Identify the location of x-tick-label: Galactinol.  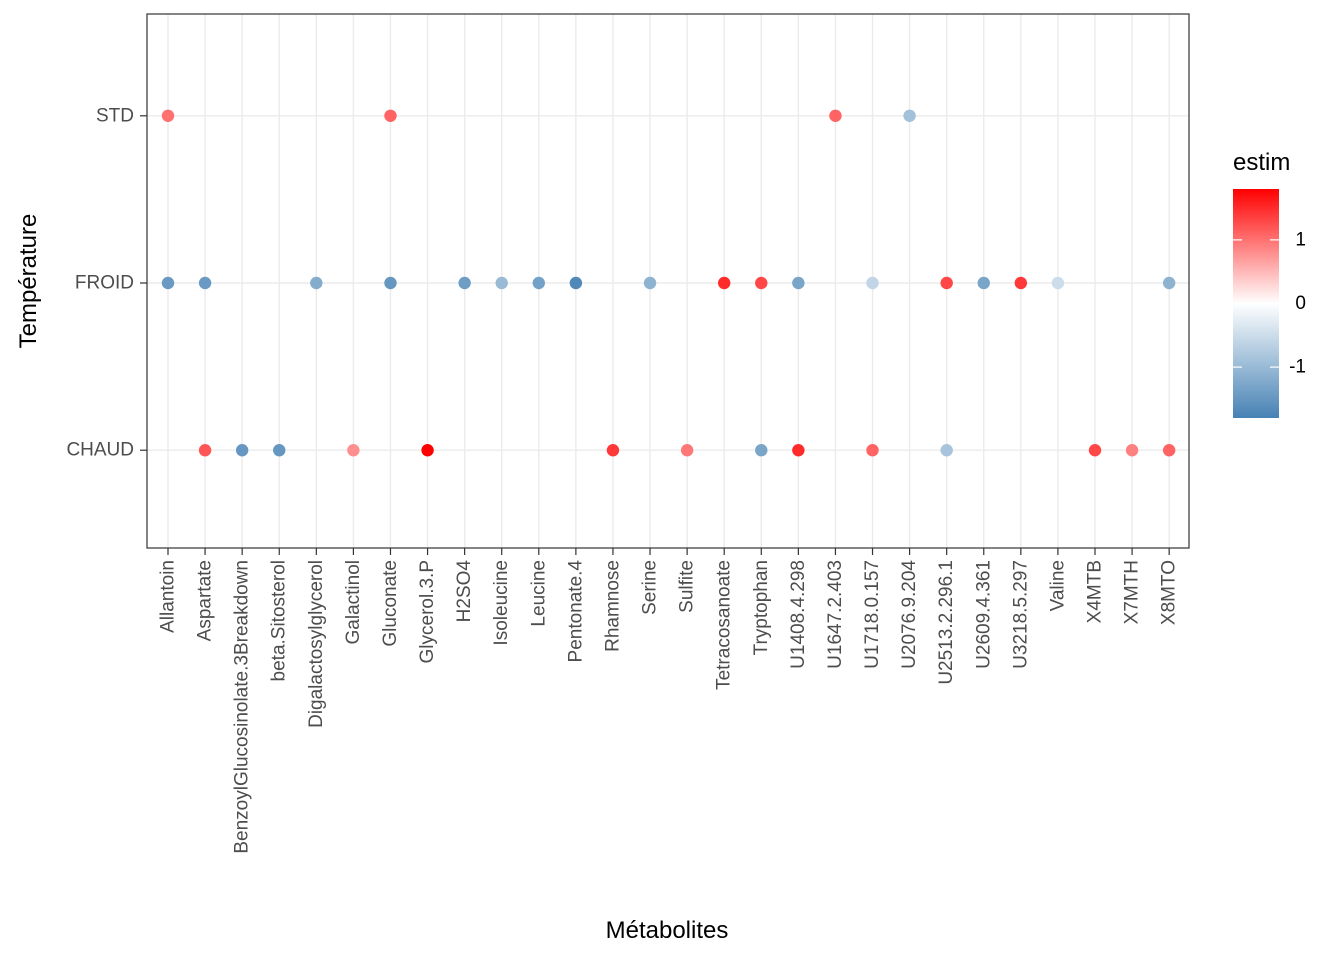
(353, 602).